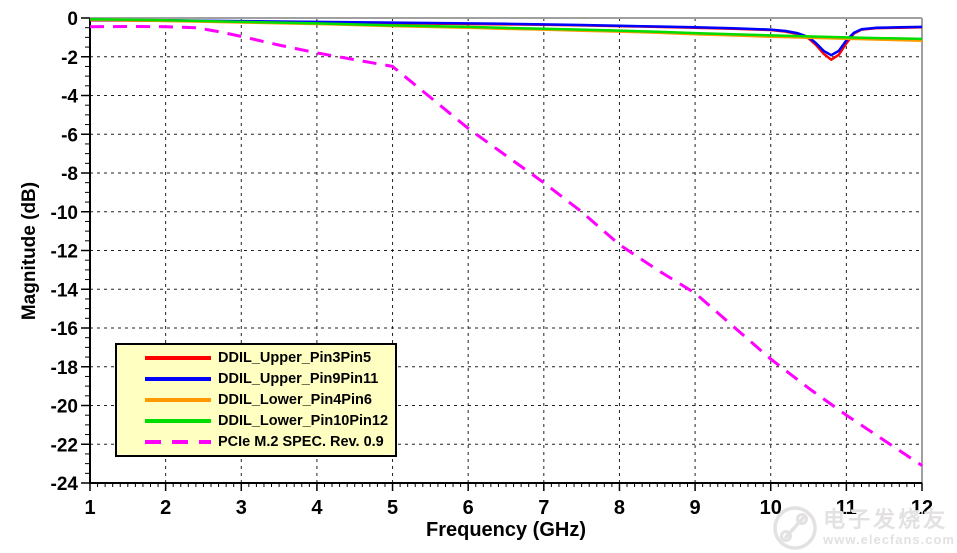  Describe the element at coordinates (506, 29) in the screenshot. I see `series-line-ddil-lower-pin10pin12` at that location.